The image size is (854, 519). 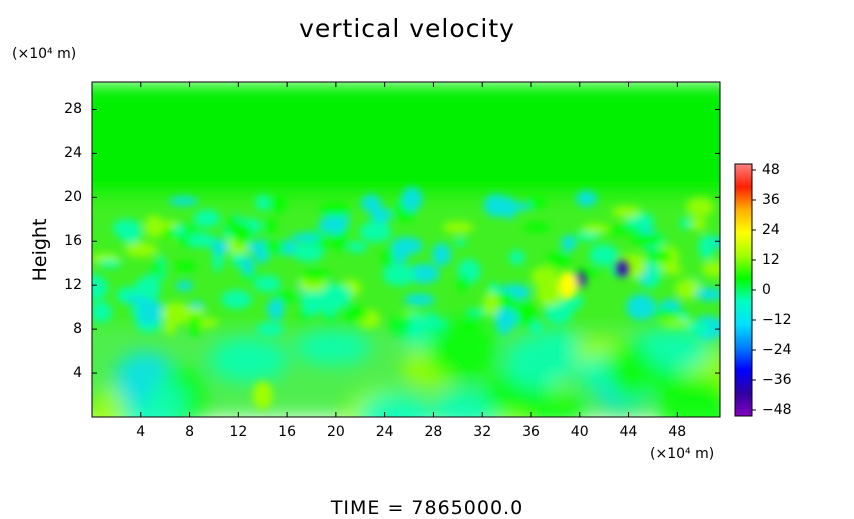 What do you see at coordinates (77, 373) in the screenshot?
I see `y-tick-label: 4` at bounding box center [77, 373].